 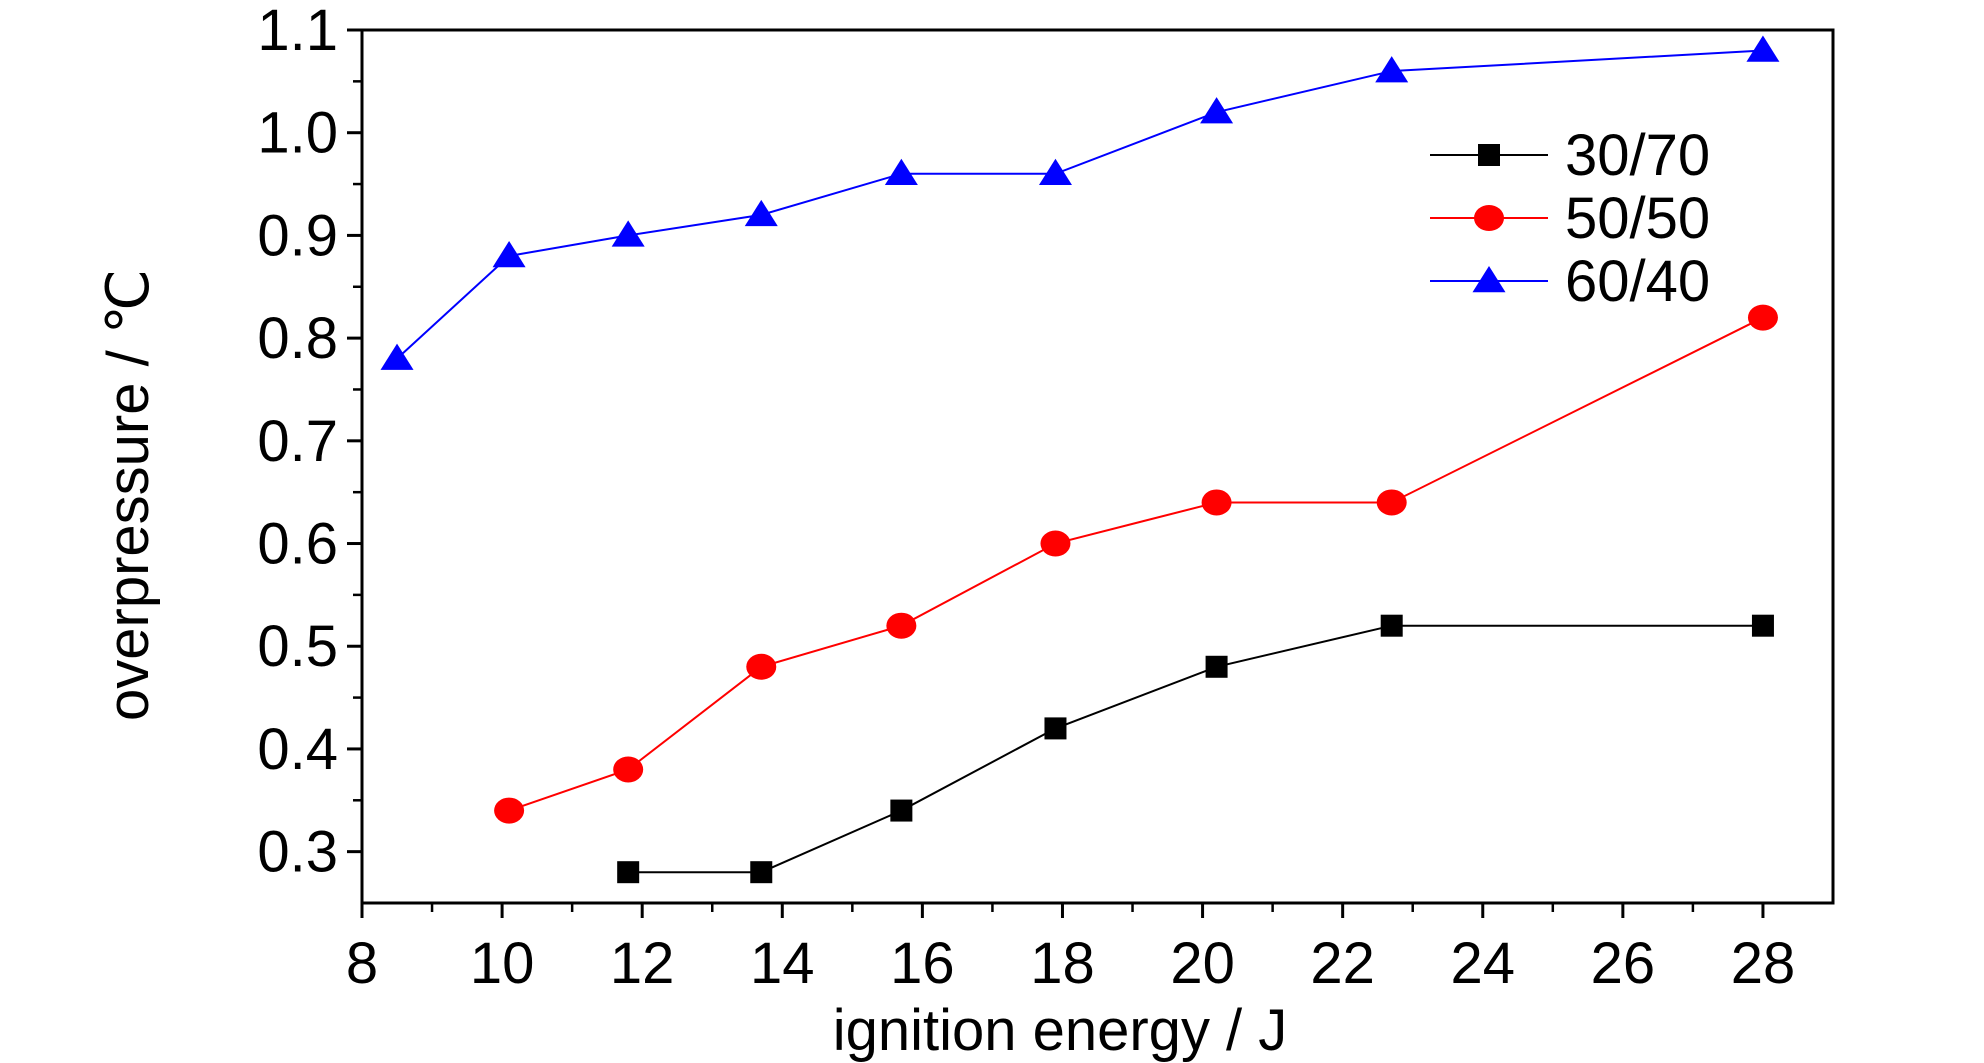 What do you see at coordinates (1623, 963) in the screenshot?
I see `x-tick-label: 26` at bounding box center [1623, 963].